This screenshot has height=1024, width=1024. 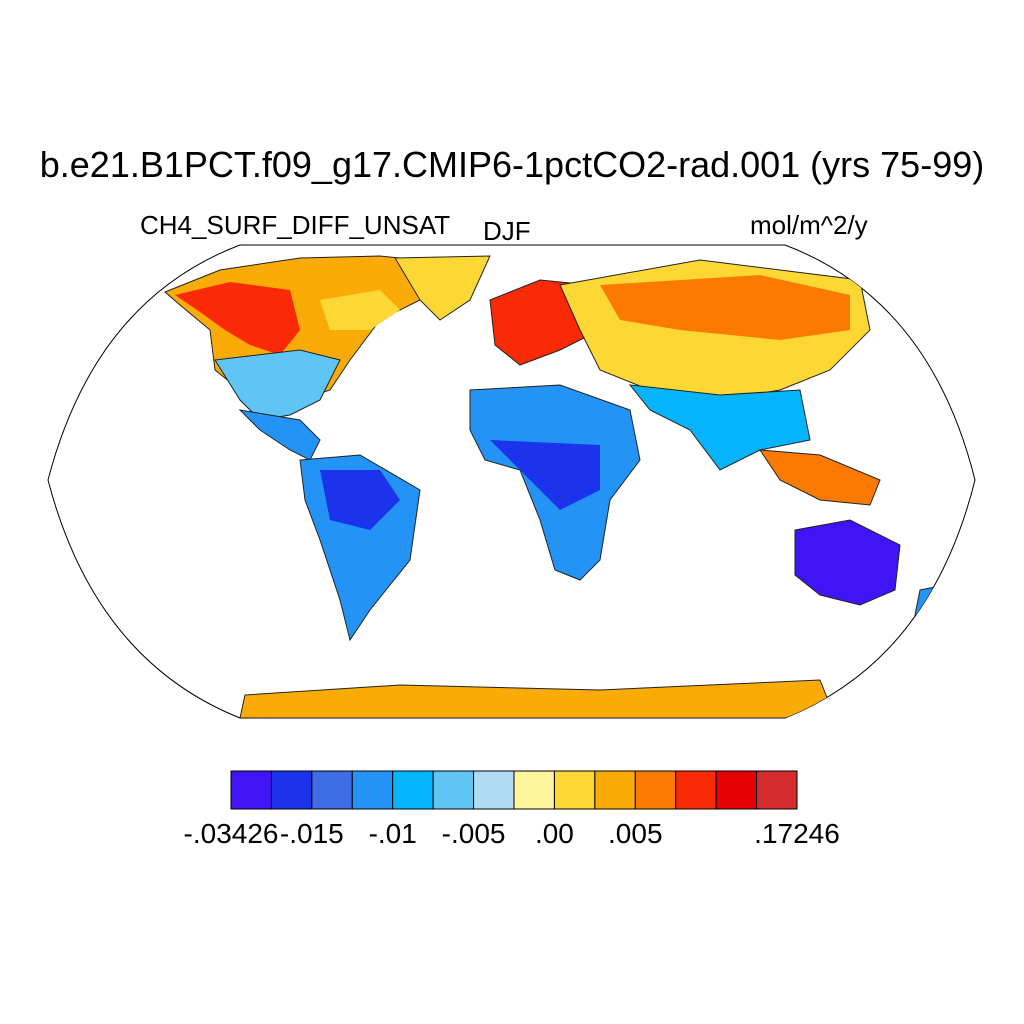 What do you see at coordinates (847, 562) in the screenshot?
I see `australia-region` at bounding box center [847, 562].